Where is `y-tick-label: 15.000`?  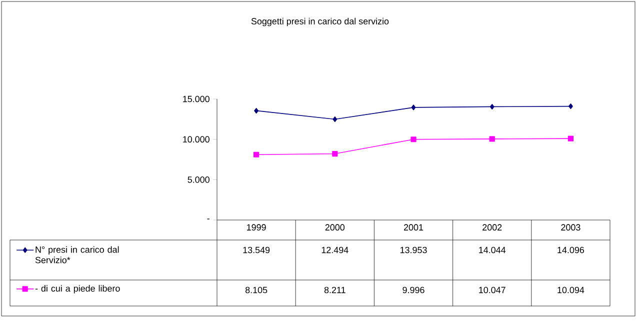 y-tick-label: 15.000 is located at coordinates (196, 99).